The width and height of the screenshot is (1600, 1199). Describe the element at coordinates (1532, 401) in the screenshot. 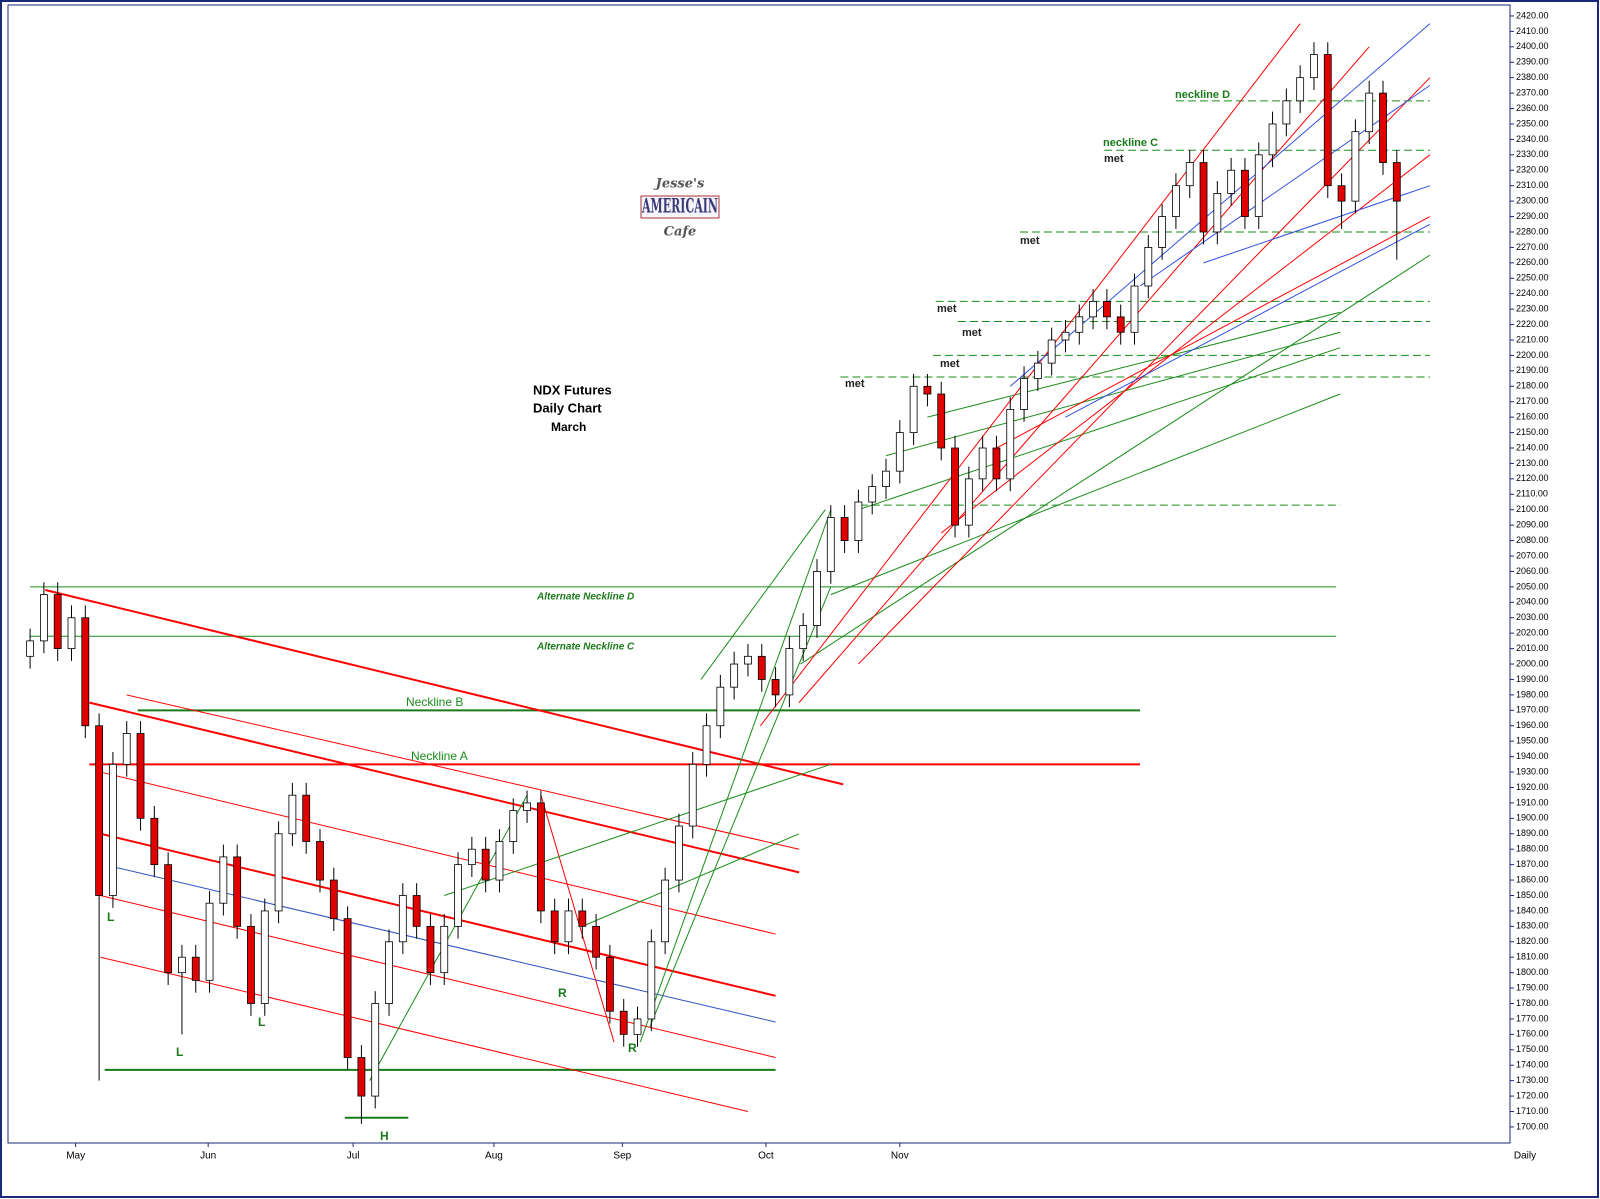

I see `y-tick-label: 2170.00` at that location.